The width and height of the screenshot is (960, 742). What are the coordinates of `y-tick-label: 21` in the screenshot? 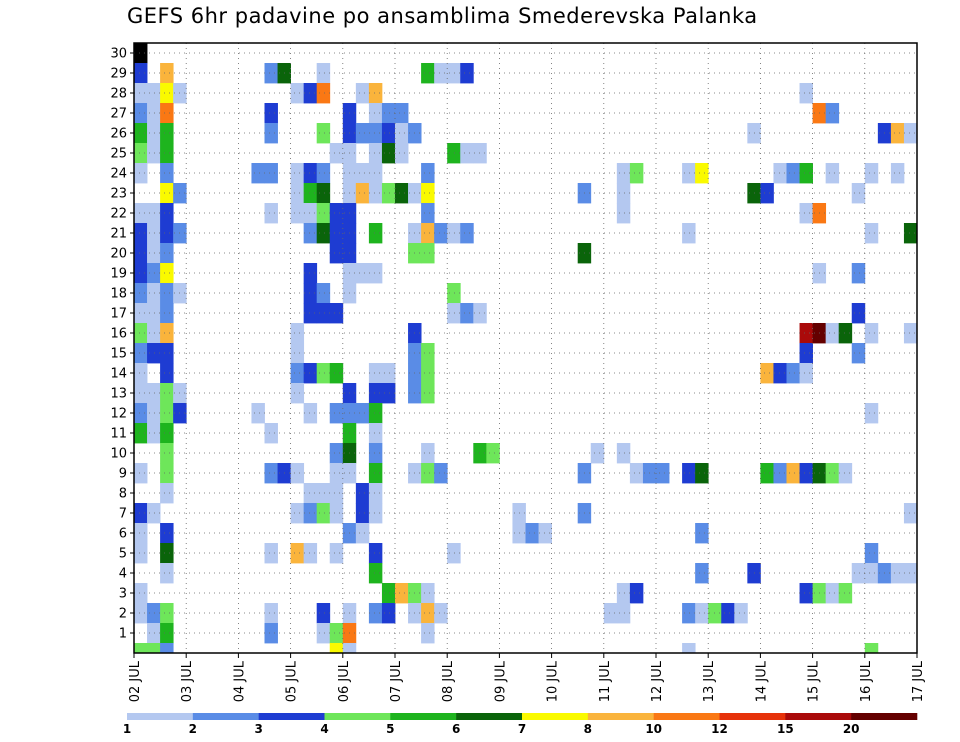 It's located at (118, 234).